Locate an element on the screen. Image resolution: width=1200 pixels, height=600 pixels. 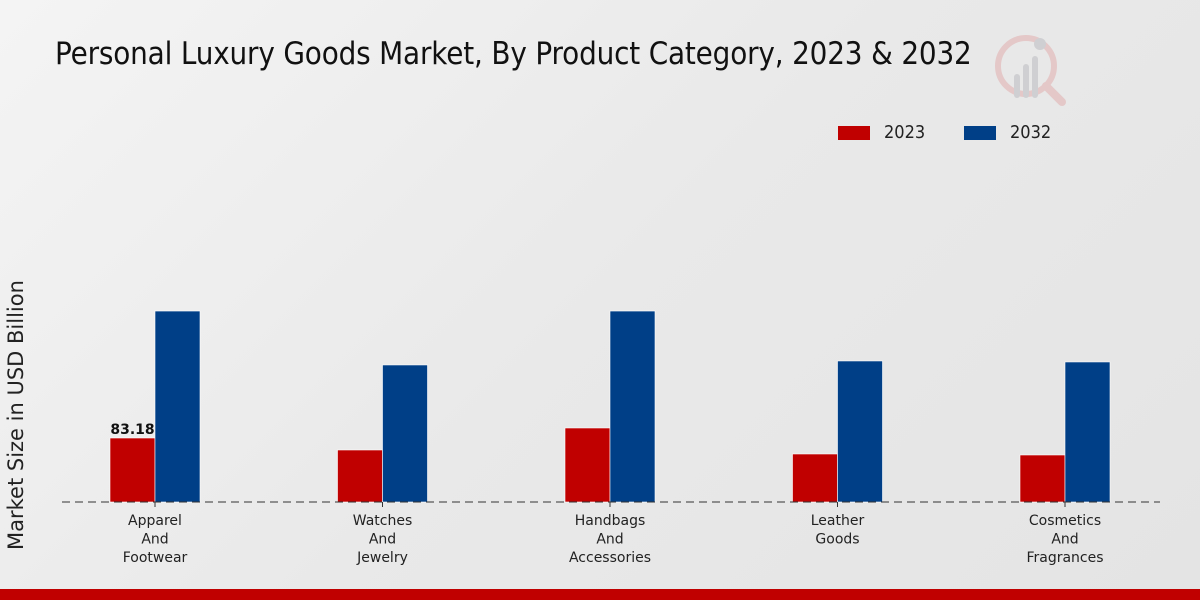
legend-swatch-2023 is located at coordinates (854, 132).